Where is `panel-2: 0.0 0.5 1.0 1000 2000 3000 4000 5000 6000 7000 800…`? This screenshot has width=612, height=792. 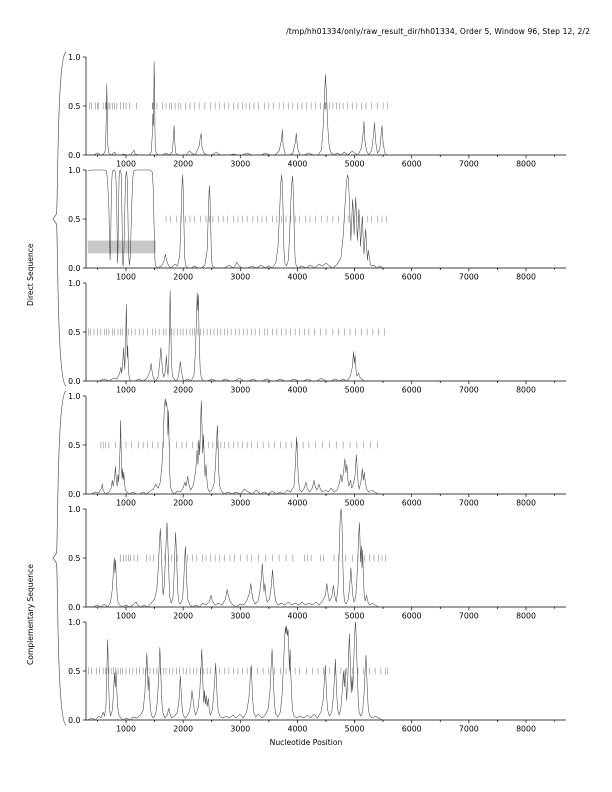 panel-2: 0.0 0.5 1.0 1000 2000 3000 4000 5000 6000 7000 800… is located at coordinates (317, 337).